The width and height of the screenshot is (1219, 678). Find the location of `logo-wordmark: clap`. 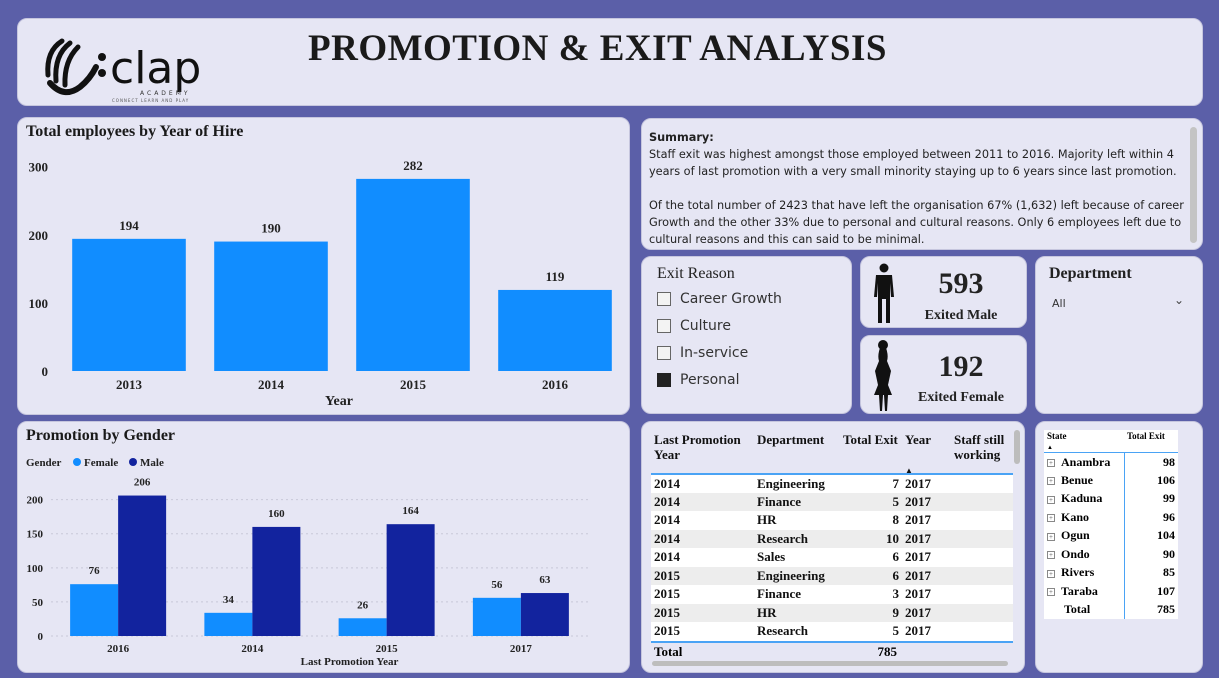

logo-wordmark: clap is located at coordinates (155, 68).